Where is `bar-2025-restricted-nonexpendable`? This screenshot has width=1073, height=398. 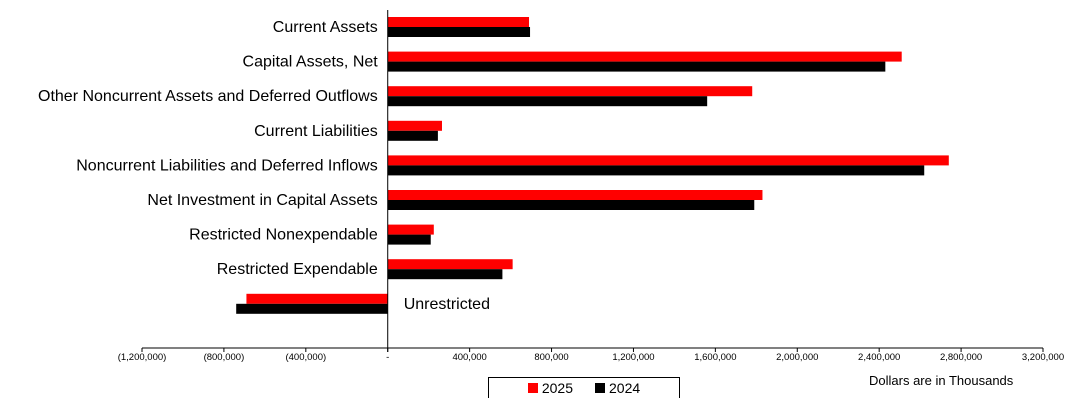
bar-2025-restricted-nonexpendable is located at coordinates (410, 229).